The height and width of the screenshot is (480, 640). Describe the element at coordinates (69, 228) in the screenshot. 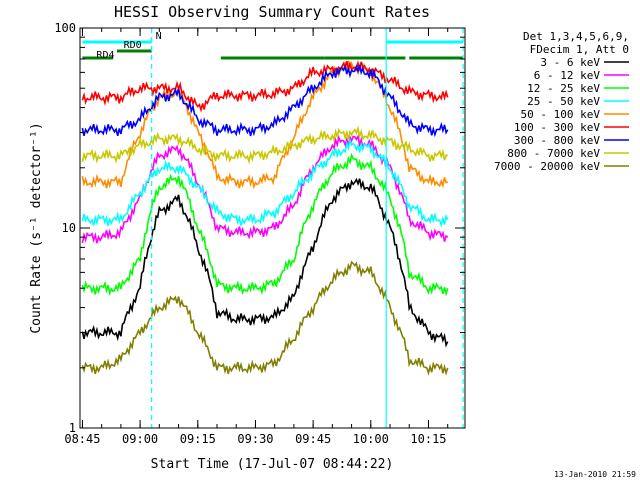

I see `y-tick-label: 10` at that location.